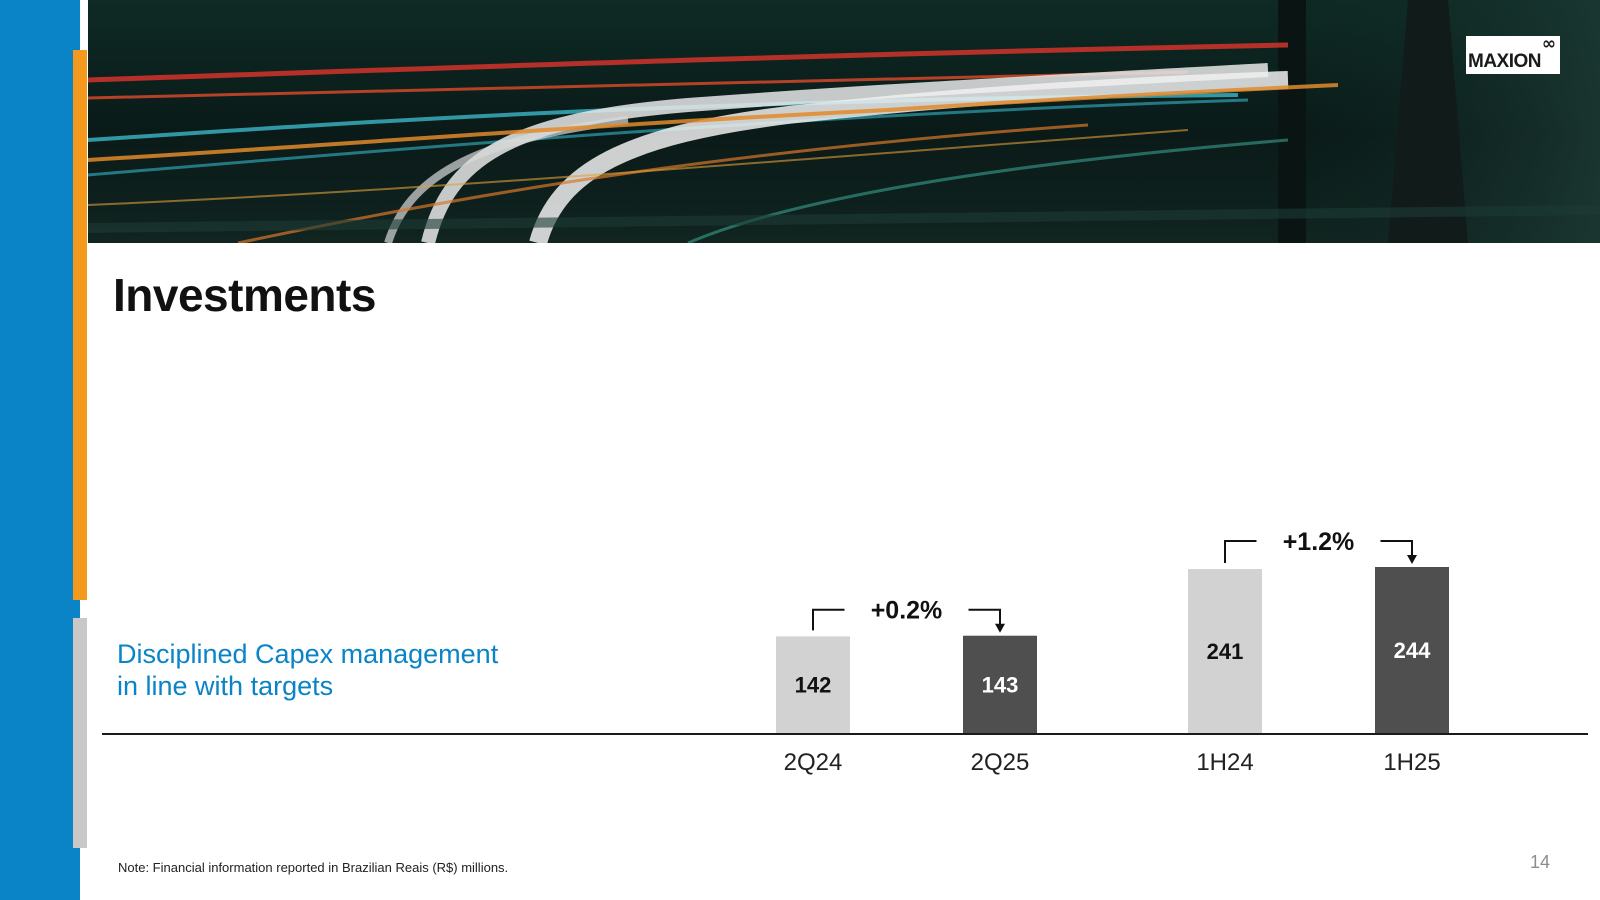  What do you see at coordinates (1540, 862) in the screenshot?
I see `page-number: 14` at bounding box center [1540, 862].